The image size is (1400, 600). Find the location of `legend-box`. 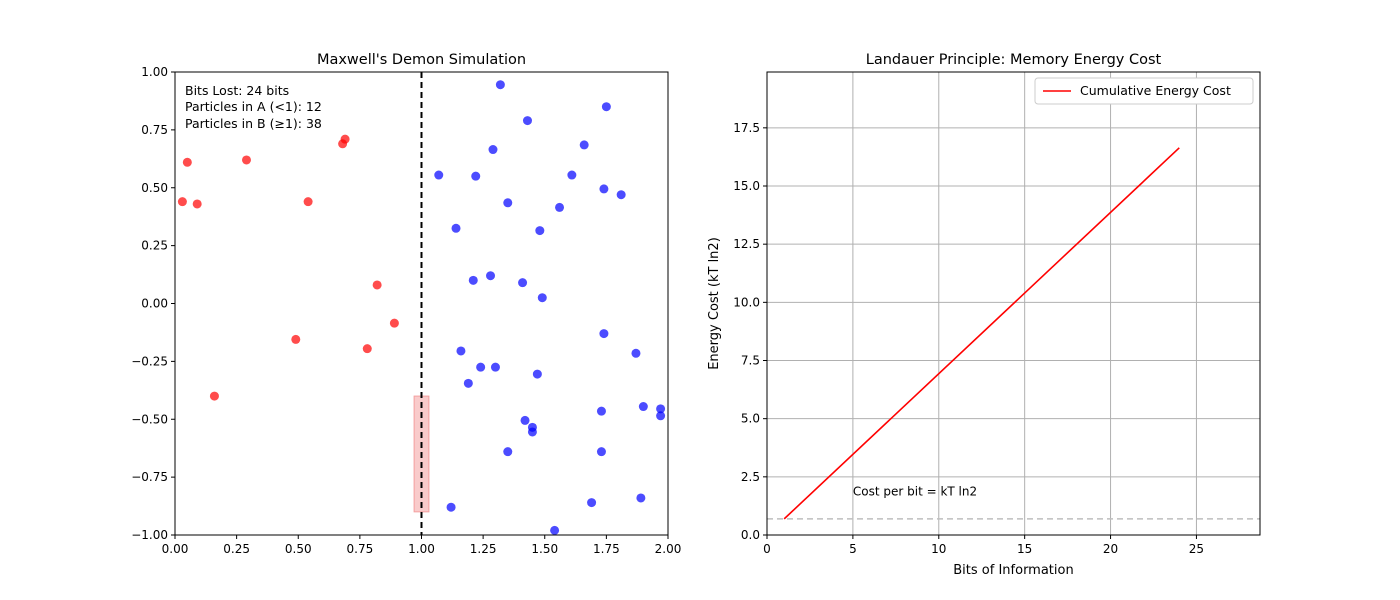

legend-box is located at coordinates (1144, 91).